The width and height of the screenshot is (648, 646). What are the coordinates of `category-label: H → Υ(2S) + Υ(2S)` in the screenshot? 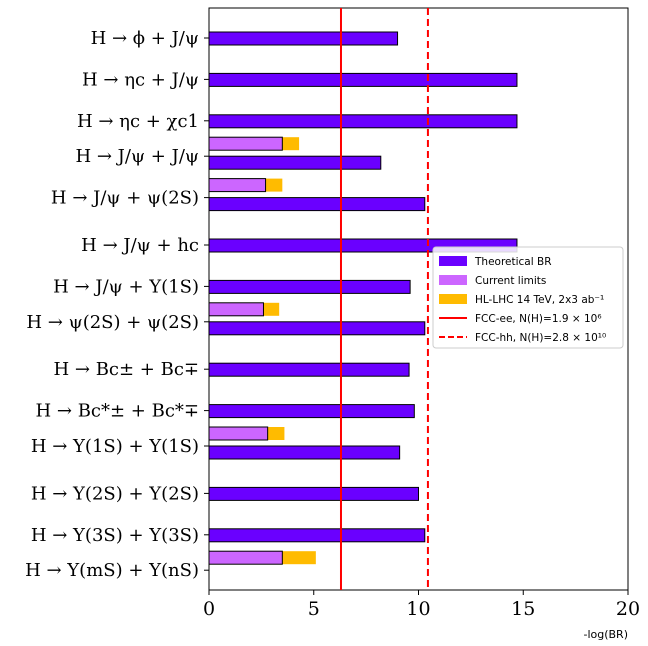 It's located at (115, 493).